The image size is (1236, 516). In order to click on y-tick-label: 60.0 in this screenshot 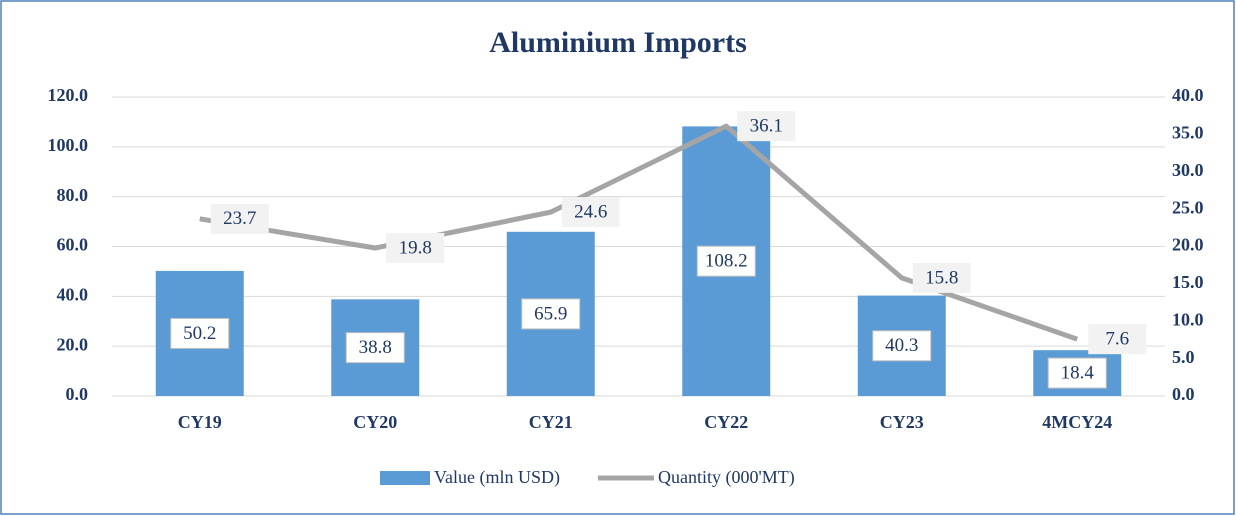, I will do `click(73, 245)`.